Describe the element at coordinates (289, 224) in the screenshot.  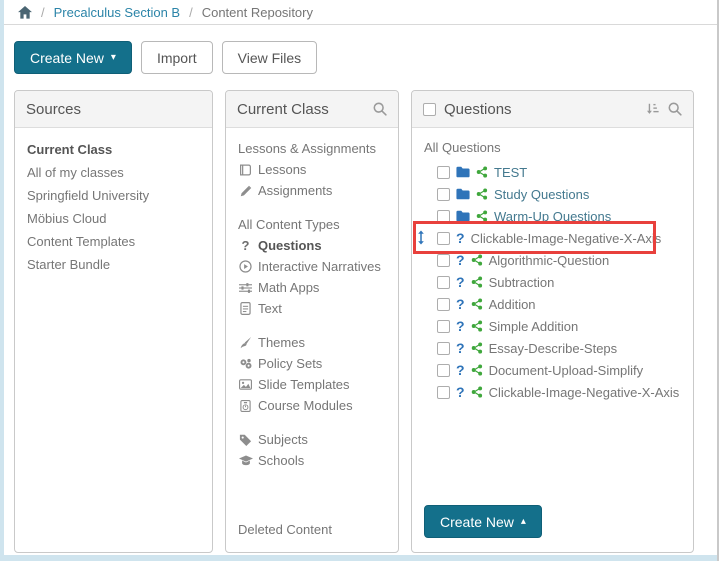
I see `section-heading-all-content-types: All Content Types` at that location.